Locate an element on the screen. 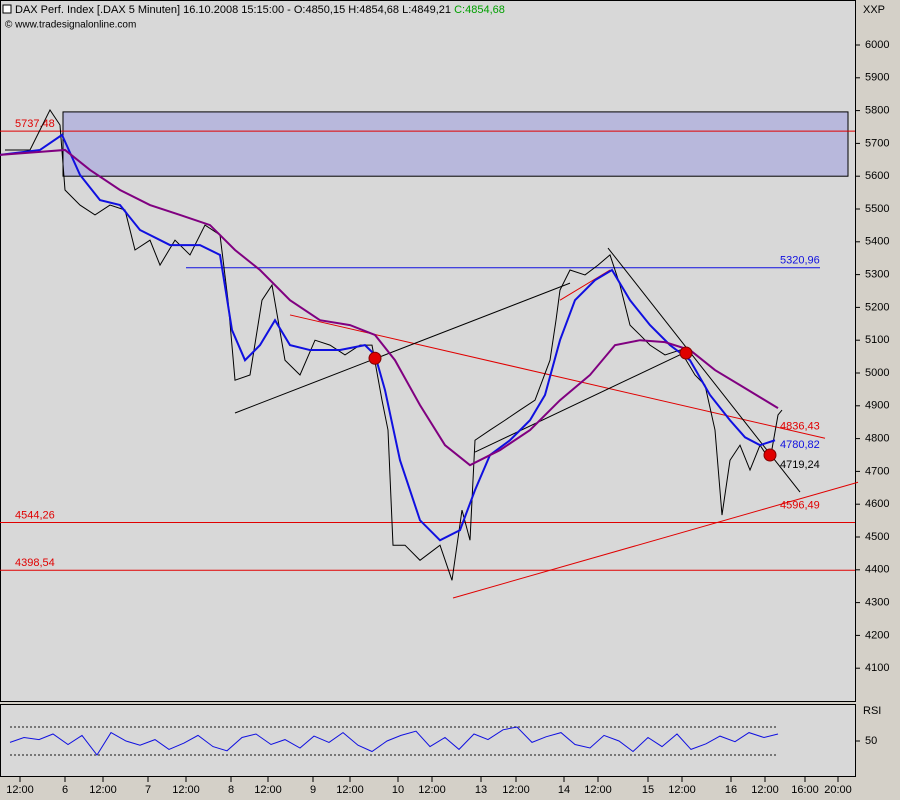  y-tick-label: 5800 is located at coordinates (877, 111).